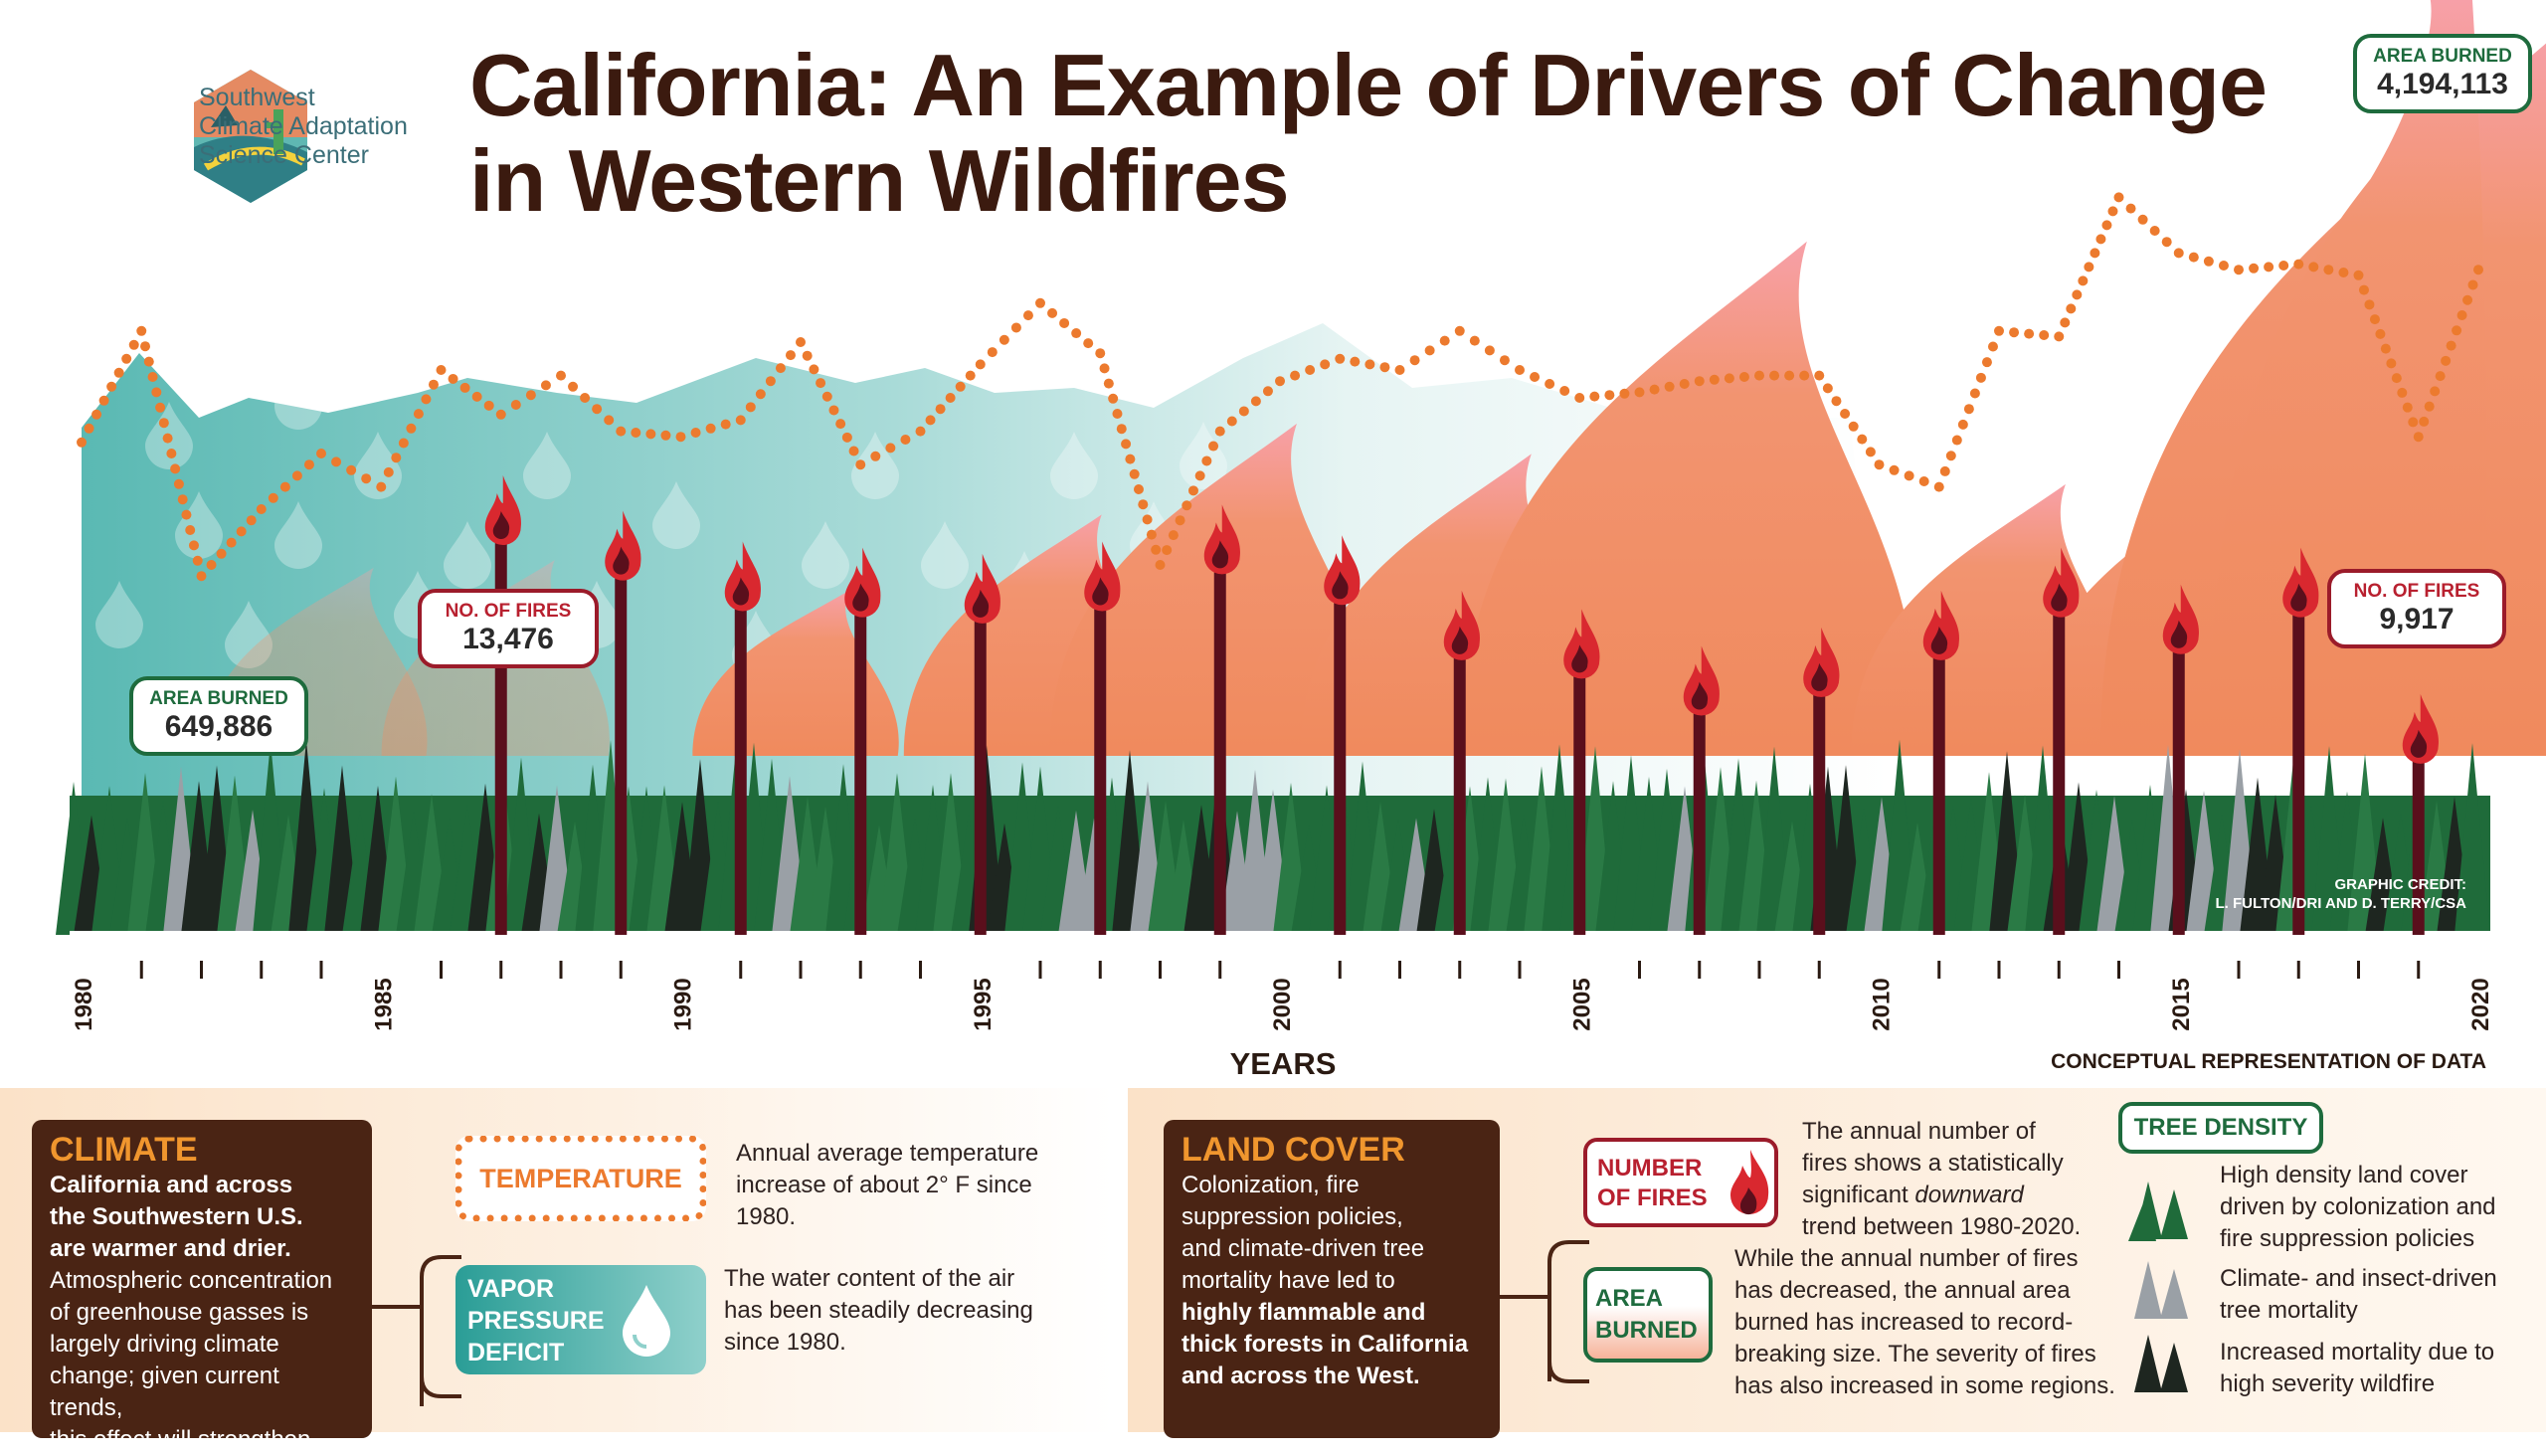 This screenshot has height=1456, width=2546. I want to click on climate-text-4: change; given current trends,, so click(164, 1392).